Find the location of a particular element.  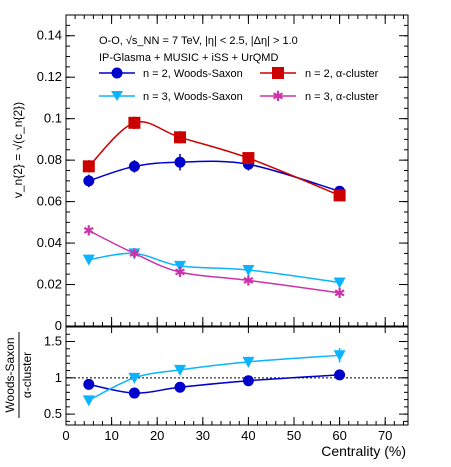

legend-entry-n3-woods-saxon: n = 3, Woods-Saxon is located at coordinates (171, 97).